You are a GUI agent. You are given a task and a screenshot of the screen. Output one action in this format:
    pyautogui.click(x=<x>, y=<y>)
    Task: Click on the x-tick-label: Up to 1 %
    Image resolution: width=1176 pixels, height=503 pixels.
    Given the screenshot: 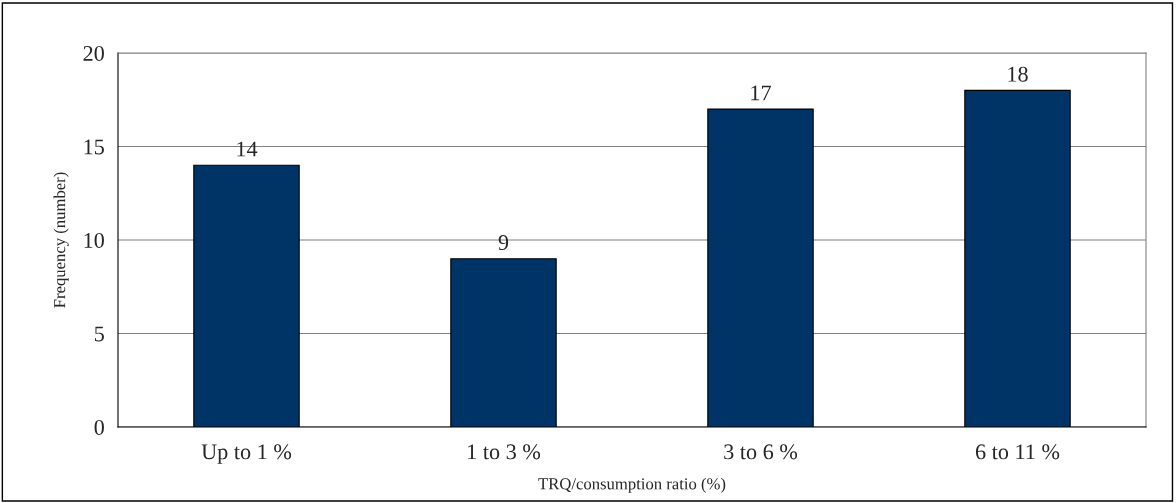 What is the action you would take?
    pyautogui.click(x=246, y=454)
    